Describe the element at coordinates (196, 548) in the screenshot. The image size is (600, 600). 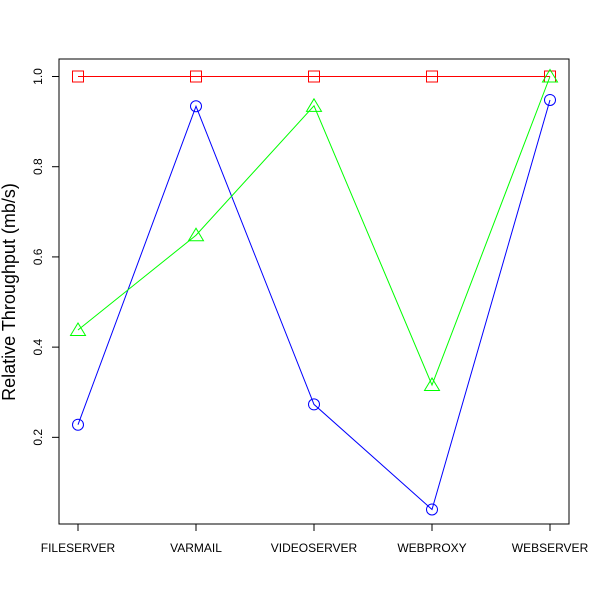
I see `x-tick-label: VARMAIL` at that location.